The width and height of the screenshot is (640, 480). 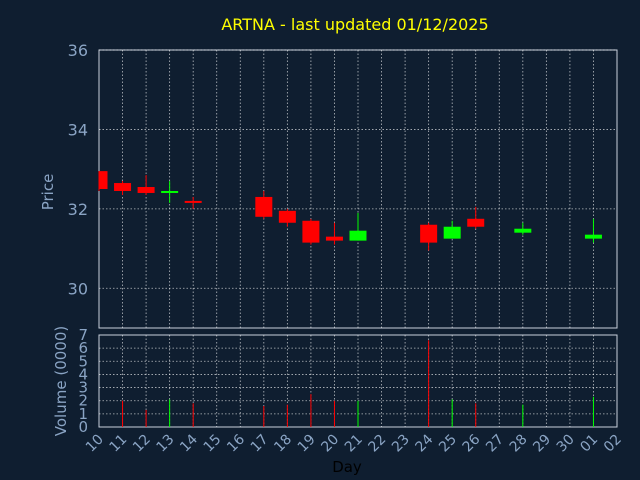 I want to click on x-tick-label: 13, so click(x=166, y=444).